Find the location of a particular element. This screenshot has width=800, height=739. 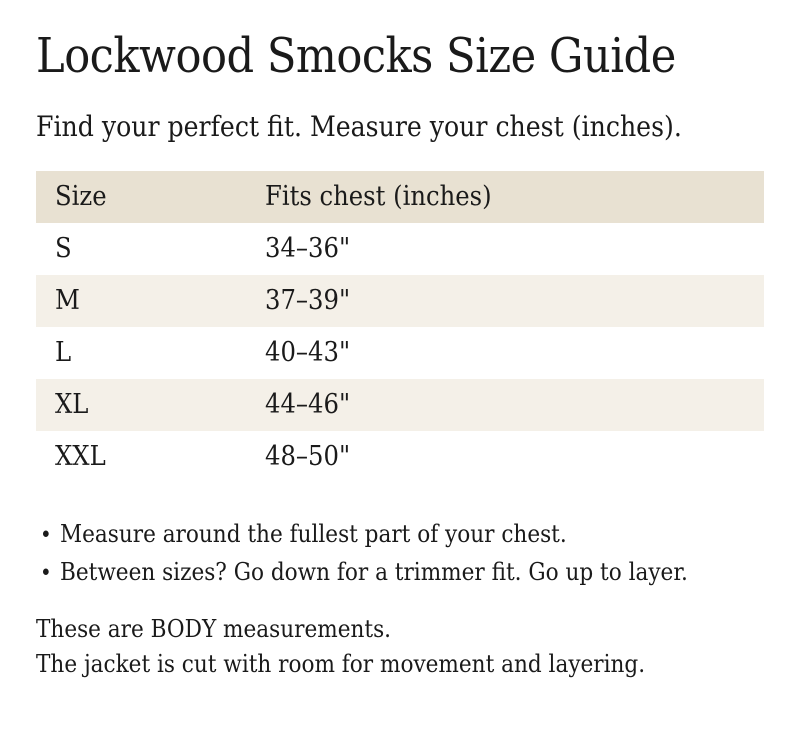

table-row: S 34–36" is located at coordinates (400, 249).